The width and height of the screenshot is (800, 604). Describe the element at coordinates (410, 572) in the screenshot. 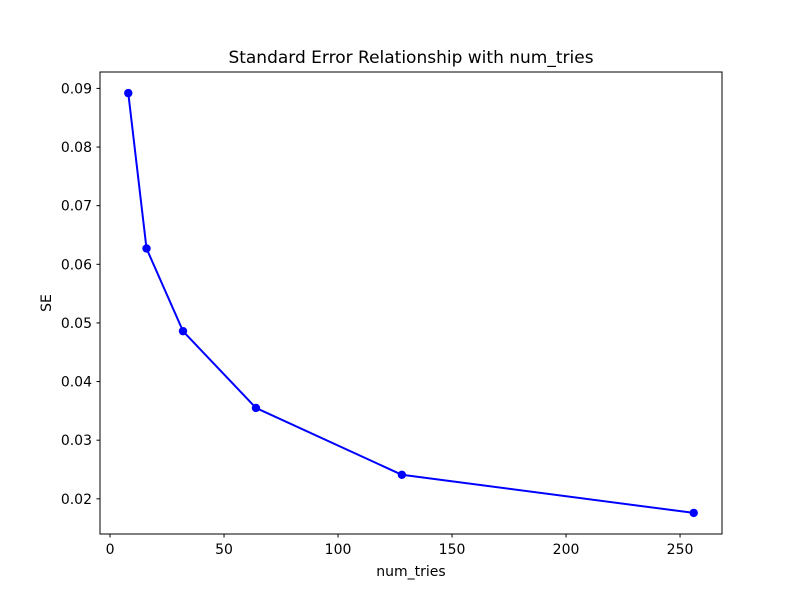

I see `x-axis-label: num_tries` at that location.